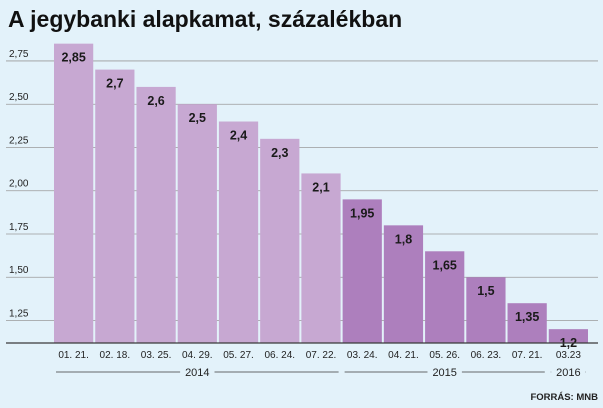 The height and width of the screenshot is (408, 603). I want to click on bar-value-label: 2,1, so click(320, 187).